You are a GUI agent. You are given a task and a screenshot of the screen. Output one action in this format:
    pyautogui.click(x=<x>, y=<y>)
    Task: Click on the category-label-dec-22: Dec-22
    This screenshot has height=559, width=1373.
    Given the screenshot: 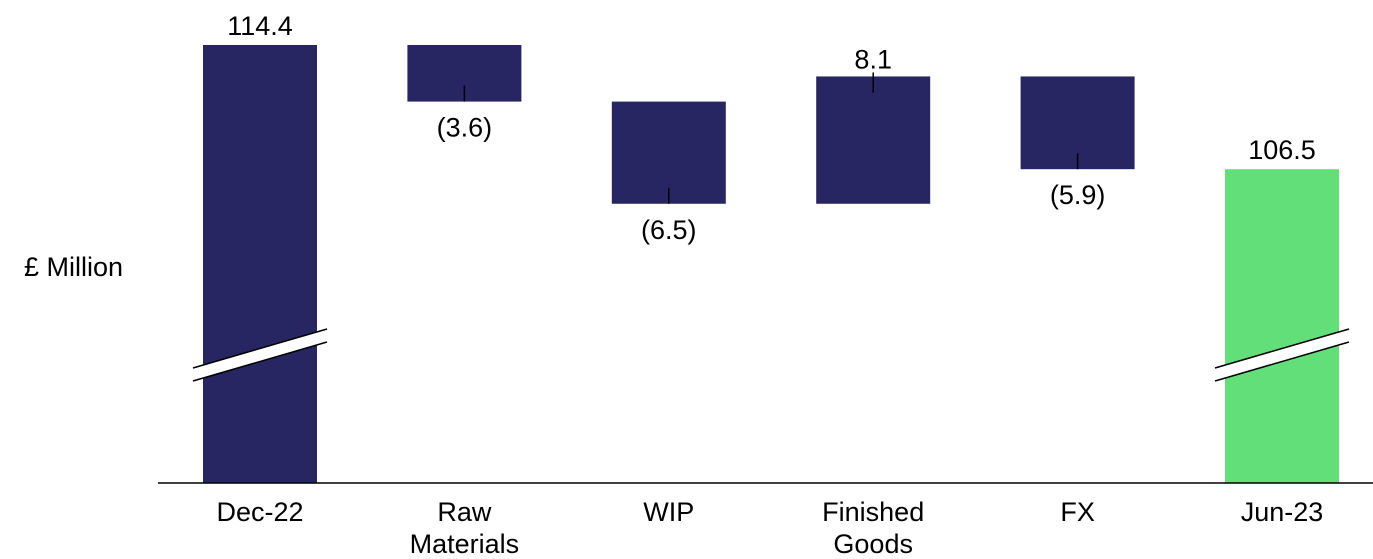 What is the action you would take?
    pyautogui.click(x=259, y=512)
    